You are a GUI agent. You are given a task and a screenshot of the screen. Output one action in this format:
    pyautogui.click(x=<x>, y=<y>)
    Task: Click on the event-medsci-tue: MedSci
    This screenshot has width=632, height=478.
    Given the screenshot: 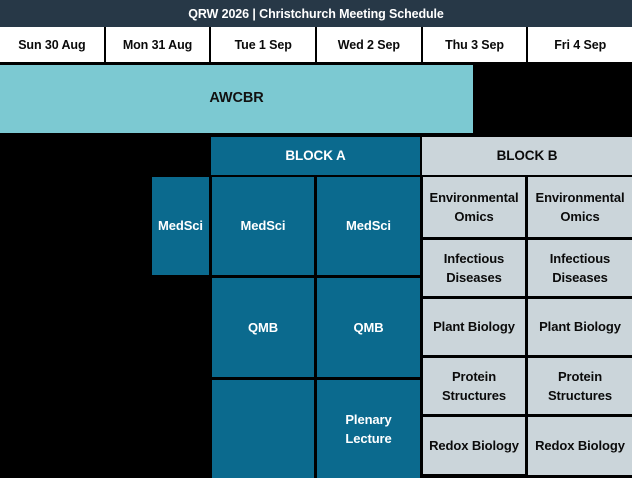 What is the action you would take?
    pyautogui.click(x=263, y=226)
    